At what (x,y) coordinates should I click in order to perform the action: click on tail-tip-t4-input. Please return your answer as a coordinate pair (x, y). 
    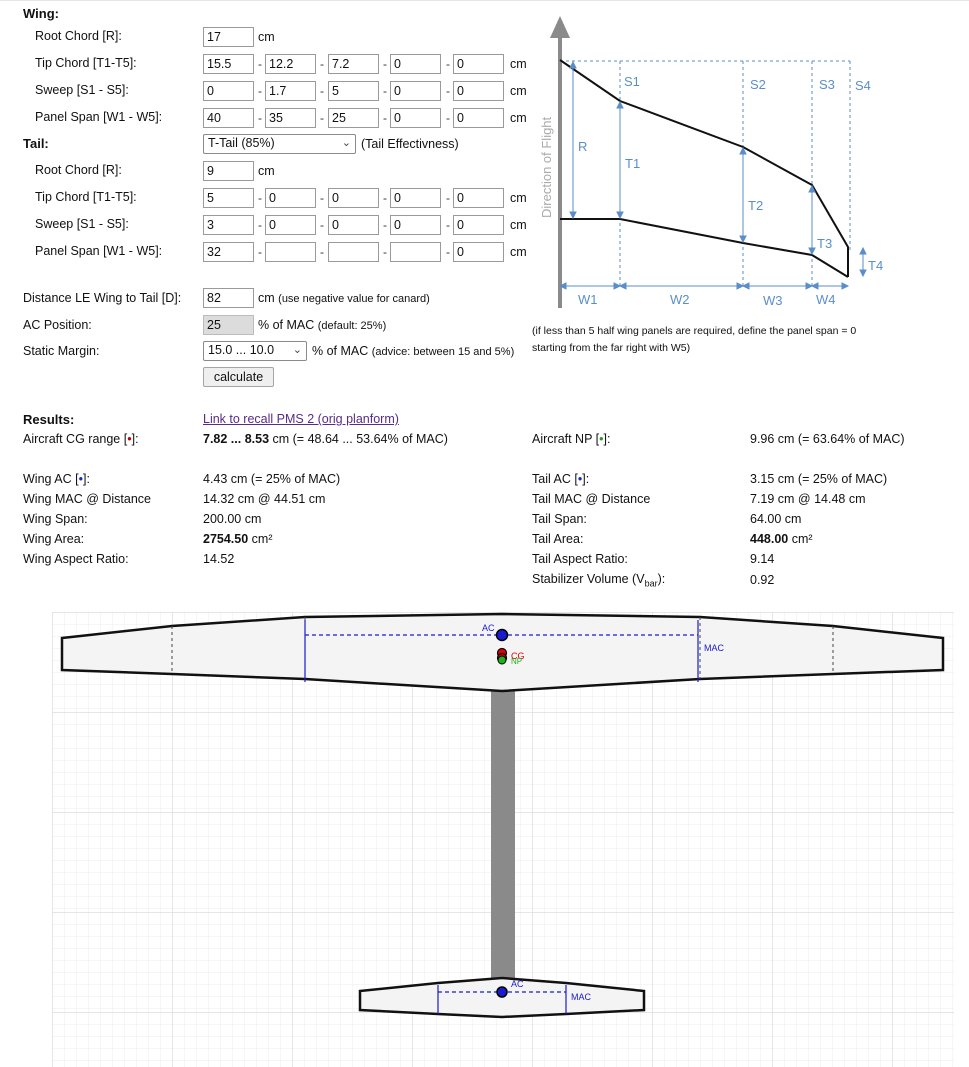
    Looking at the image, I should click on (415, 198).